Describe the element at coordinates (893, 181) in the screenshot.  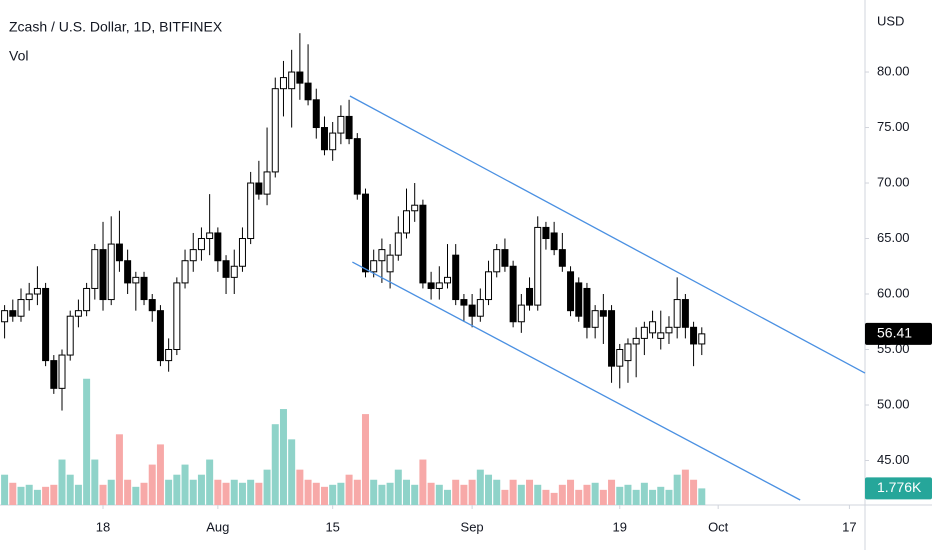
I see `y-tick-label: 70.00` at that location.